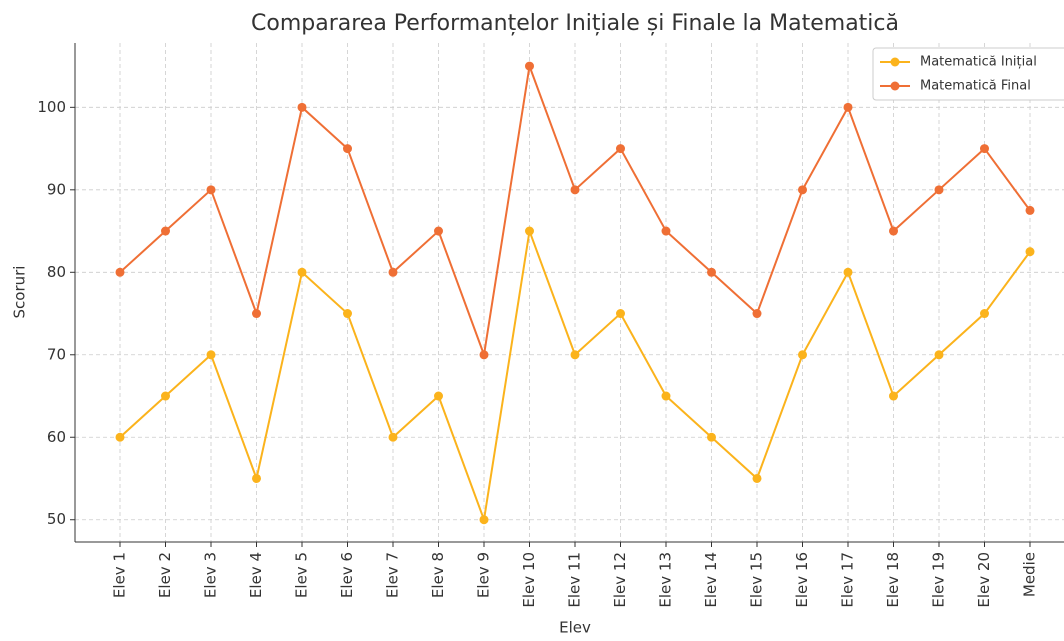 The width and height of the screenshot is (1064, 641). I want to click on x-tick-label: Elev 6, so click(347, 575).